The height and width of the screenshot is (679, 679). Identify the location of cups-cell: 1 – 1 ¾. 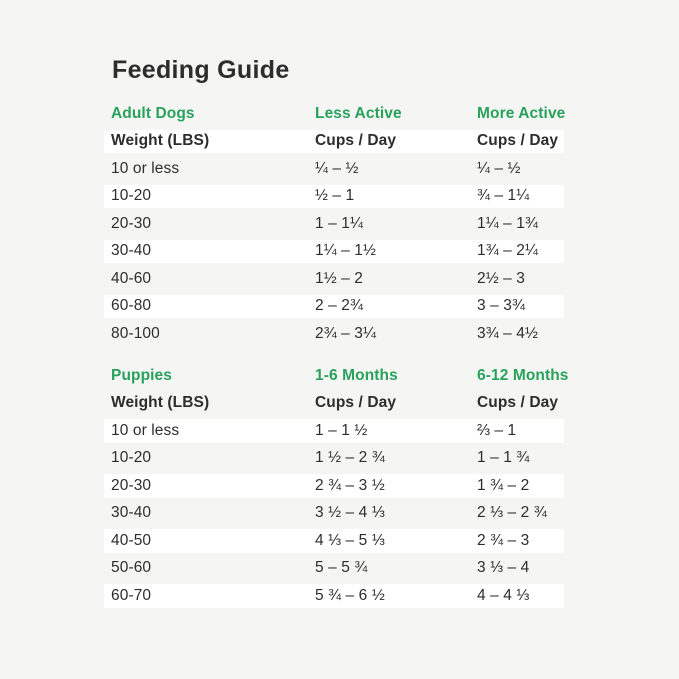
(503, 458).